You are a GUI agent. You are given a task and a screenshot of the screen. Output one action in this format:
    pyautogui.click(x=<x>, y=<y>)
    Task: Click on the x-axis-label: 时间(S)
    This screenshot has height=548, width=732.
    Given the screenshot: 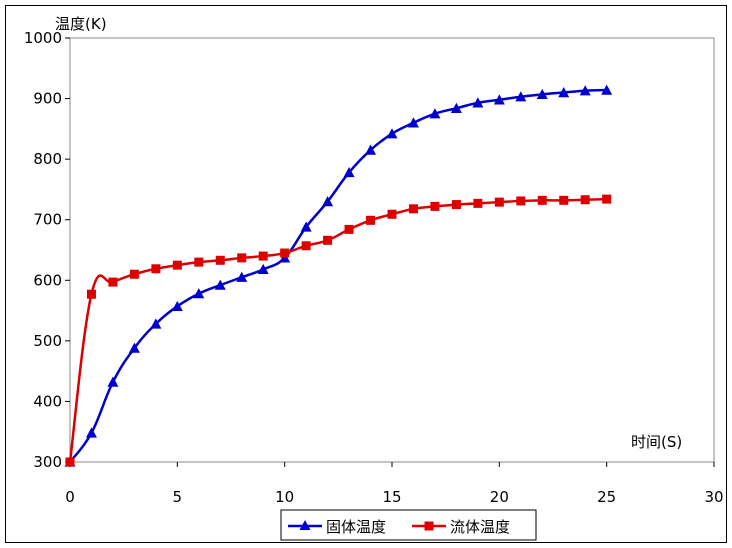 What is the action you would take?
    pyautogui.click(x=656, y=442)
    